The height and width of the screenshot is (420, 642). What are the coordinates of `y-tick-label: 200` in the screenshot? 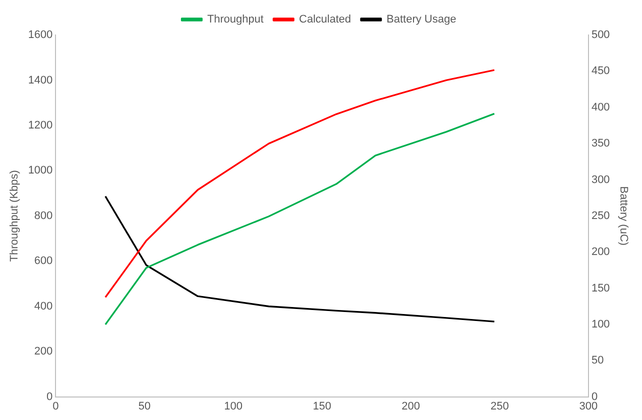 It's located at (43, 352).